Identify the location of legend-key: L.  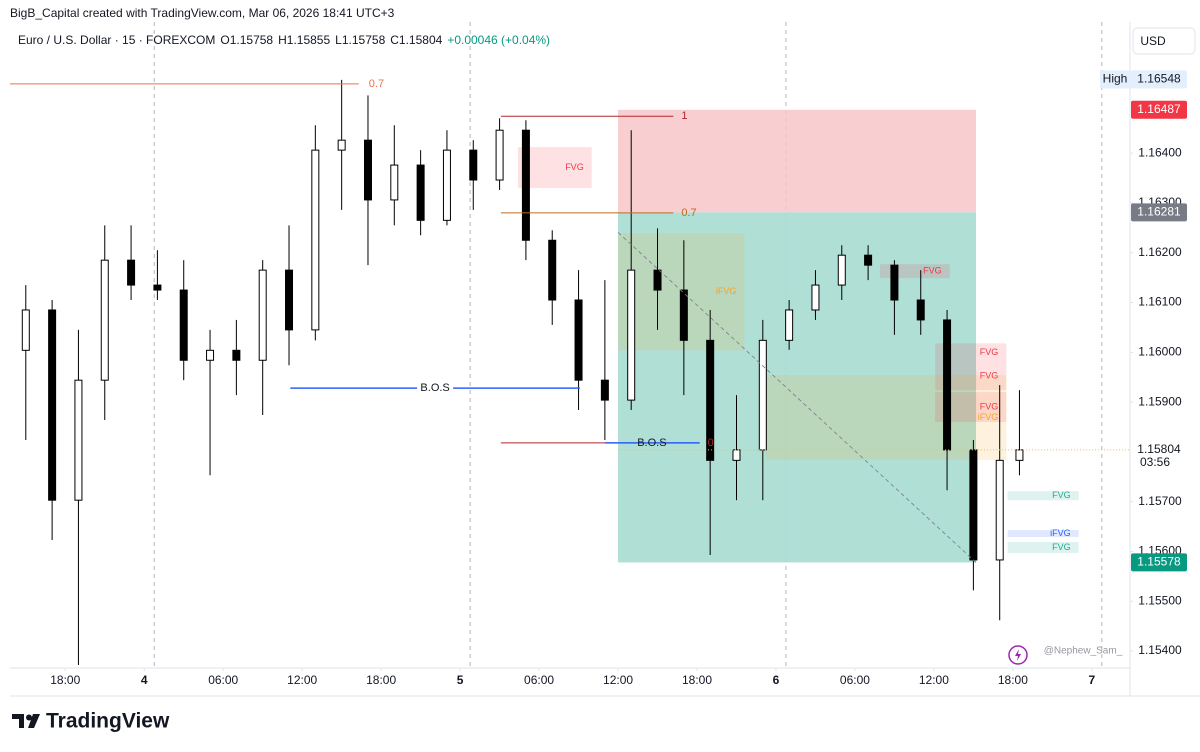
(338, 40).